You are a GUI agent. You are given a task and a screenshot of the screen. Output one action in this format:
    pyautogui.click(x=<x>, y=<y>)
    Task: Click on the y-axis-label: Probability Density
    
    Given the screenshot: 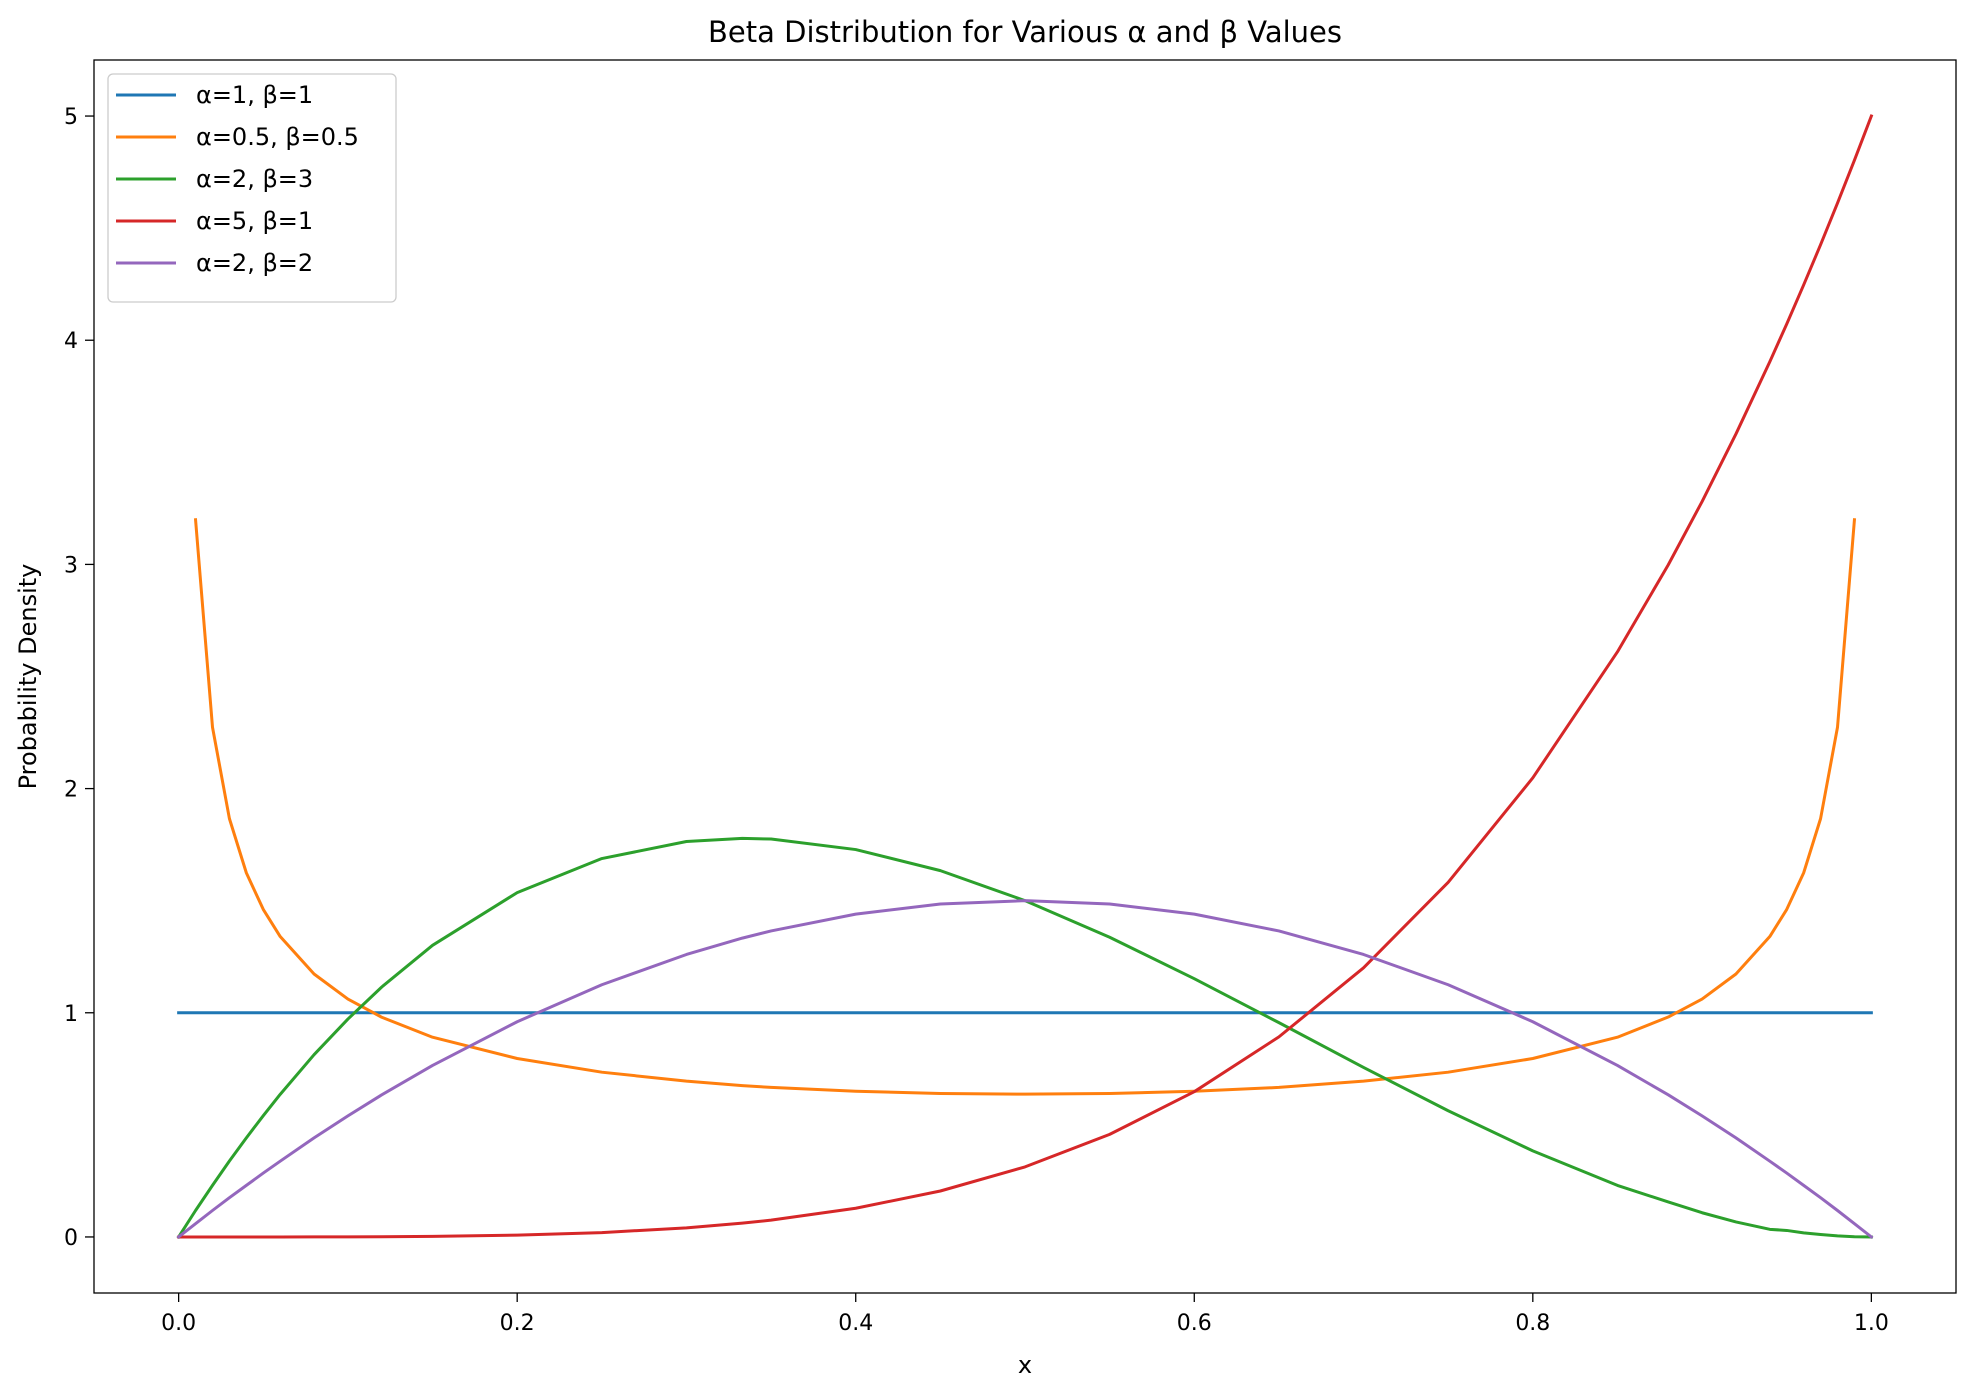 What is the action you would take?
    pyautogui.click(x=28, y=677)
    